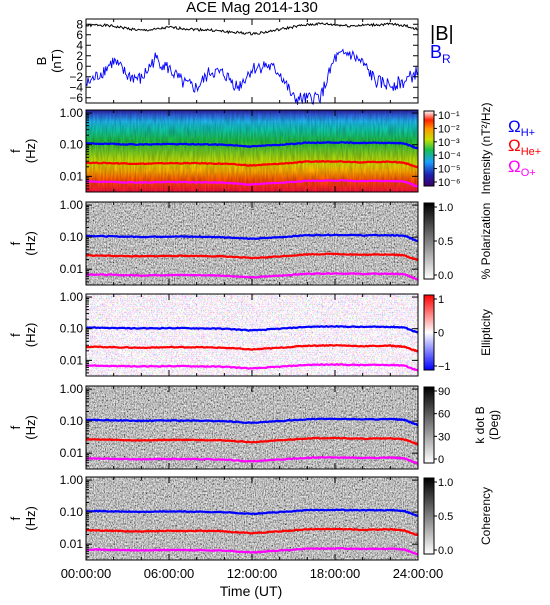 The image size is (550, 605). I want to click on legend-omega-oplus: ΩO+, so click(522, 168).